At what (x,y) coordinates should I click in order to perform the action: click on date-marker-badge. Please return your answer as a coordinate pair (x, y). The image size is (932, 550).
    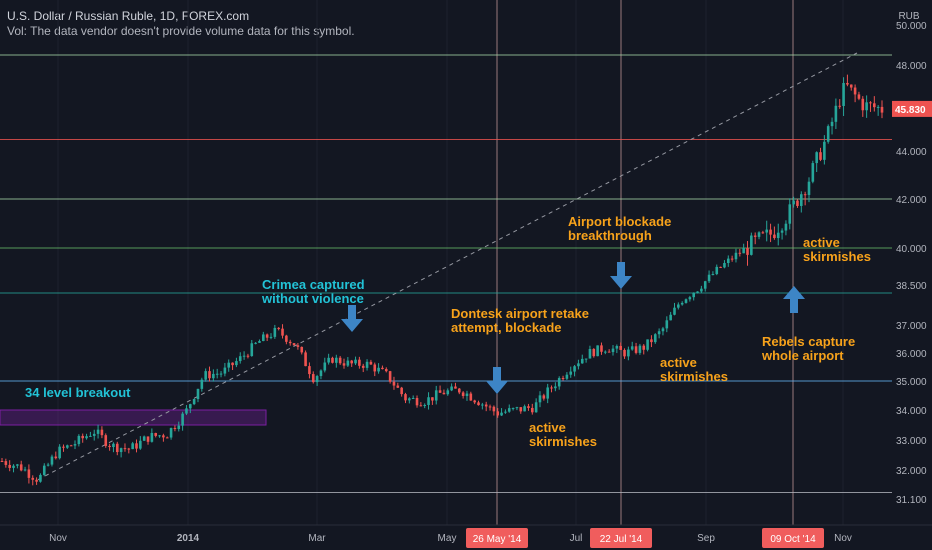
    Looking at the image, I should click on (497, 538).